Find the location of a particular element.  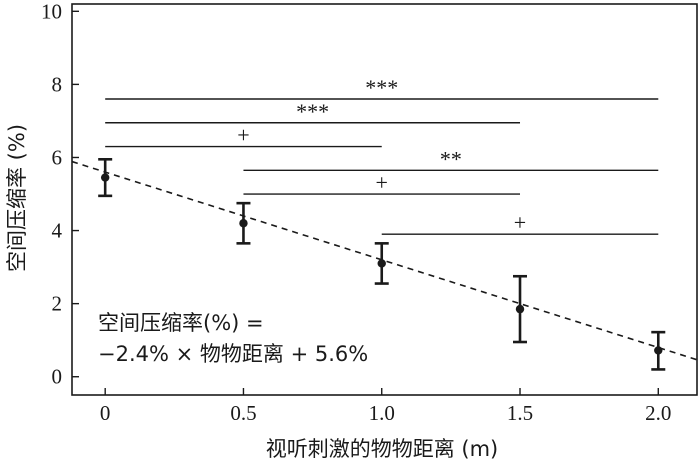

y-tick-label: 10 is located at coordinates (51, 11).